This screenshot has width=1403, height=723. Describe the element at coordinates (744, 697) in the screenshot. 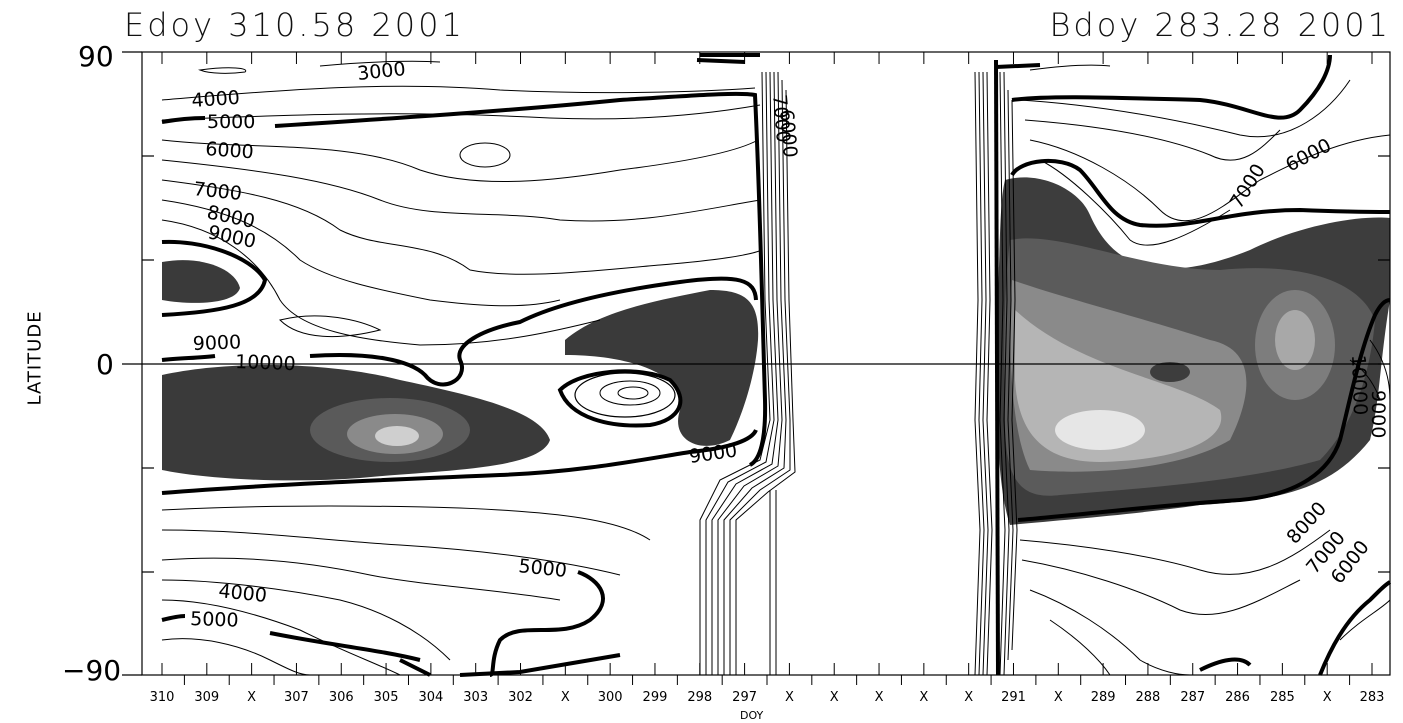

I see `x-tick-label: 297` at that location.